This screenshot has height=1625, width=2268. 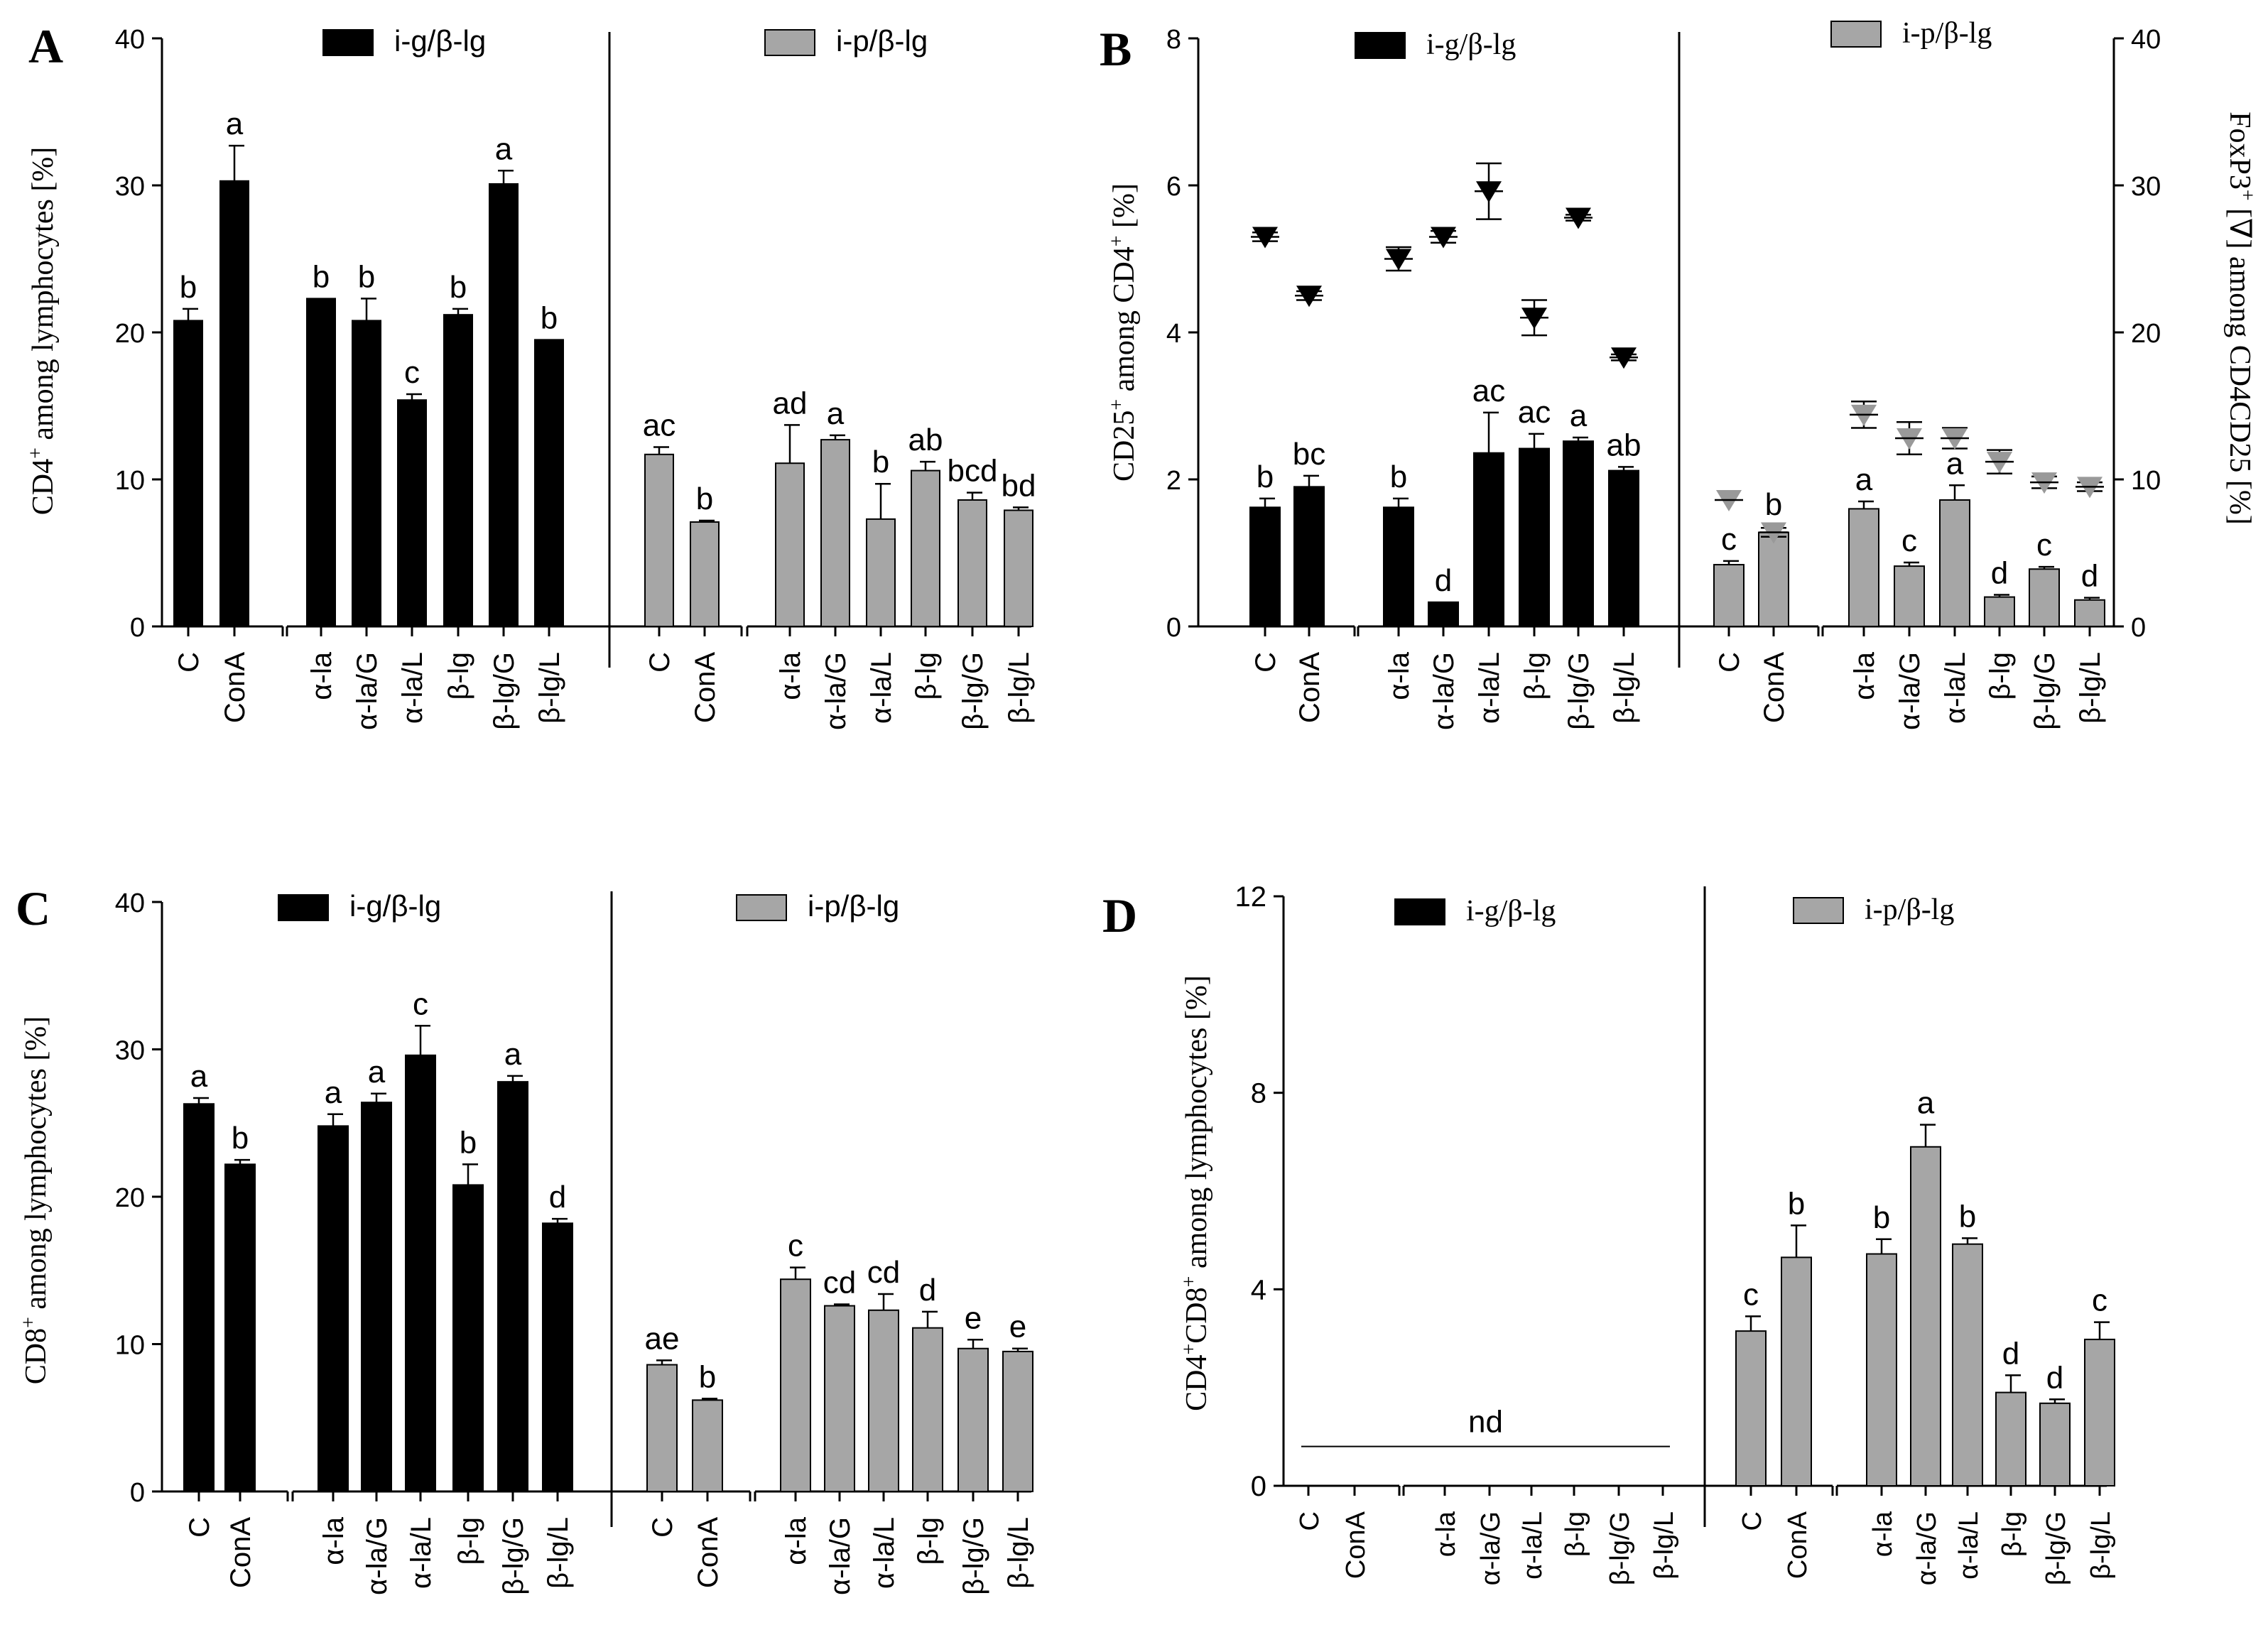 What do you see at coordinates (1251, 897) in the screenshot?
I see `y-tick-label: 12` at bounding box center [1251, 897].